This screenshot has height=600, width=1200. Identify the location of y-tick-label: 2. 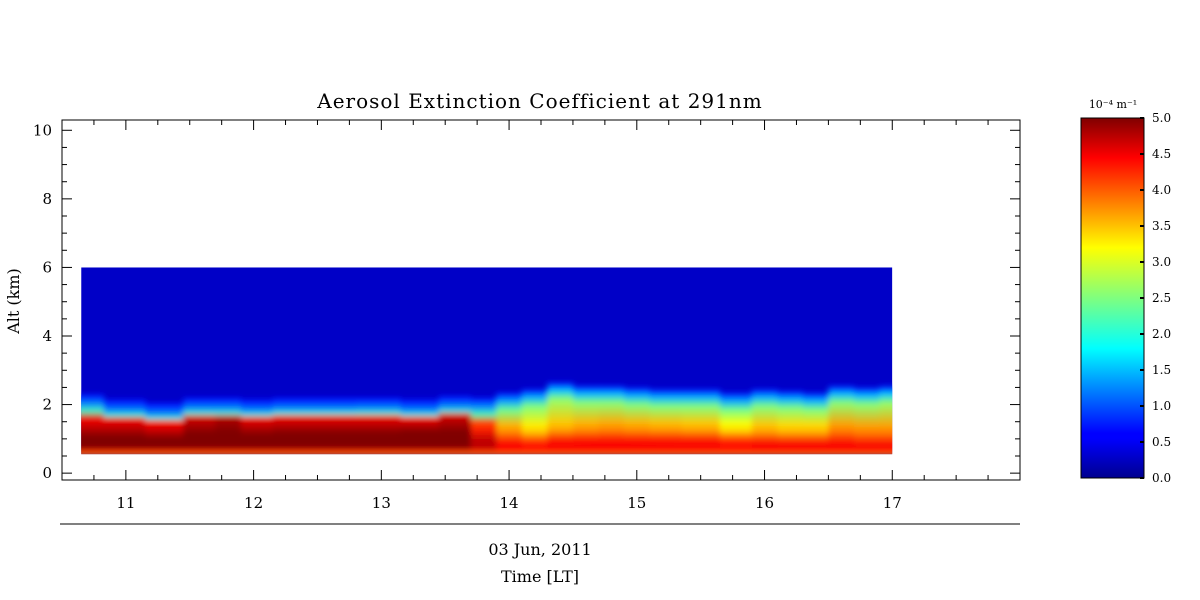
(47, 405).